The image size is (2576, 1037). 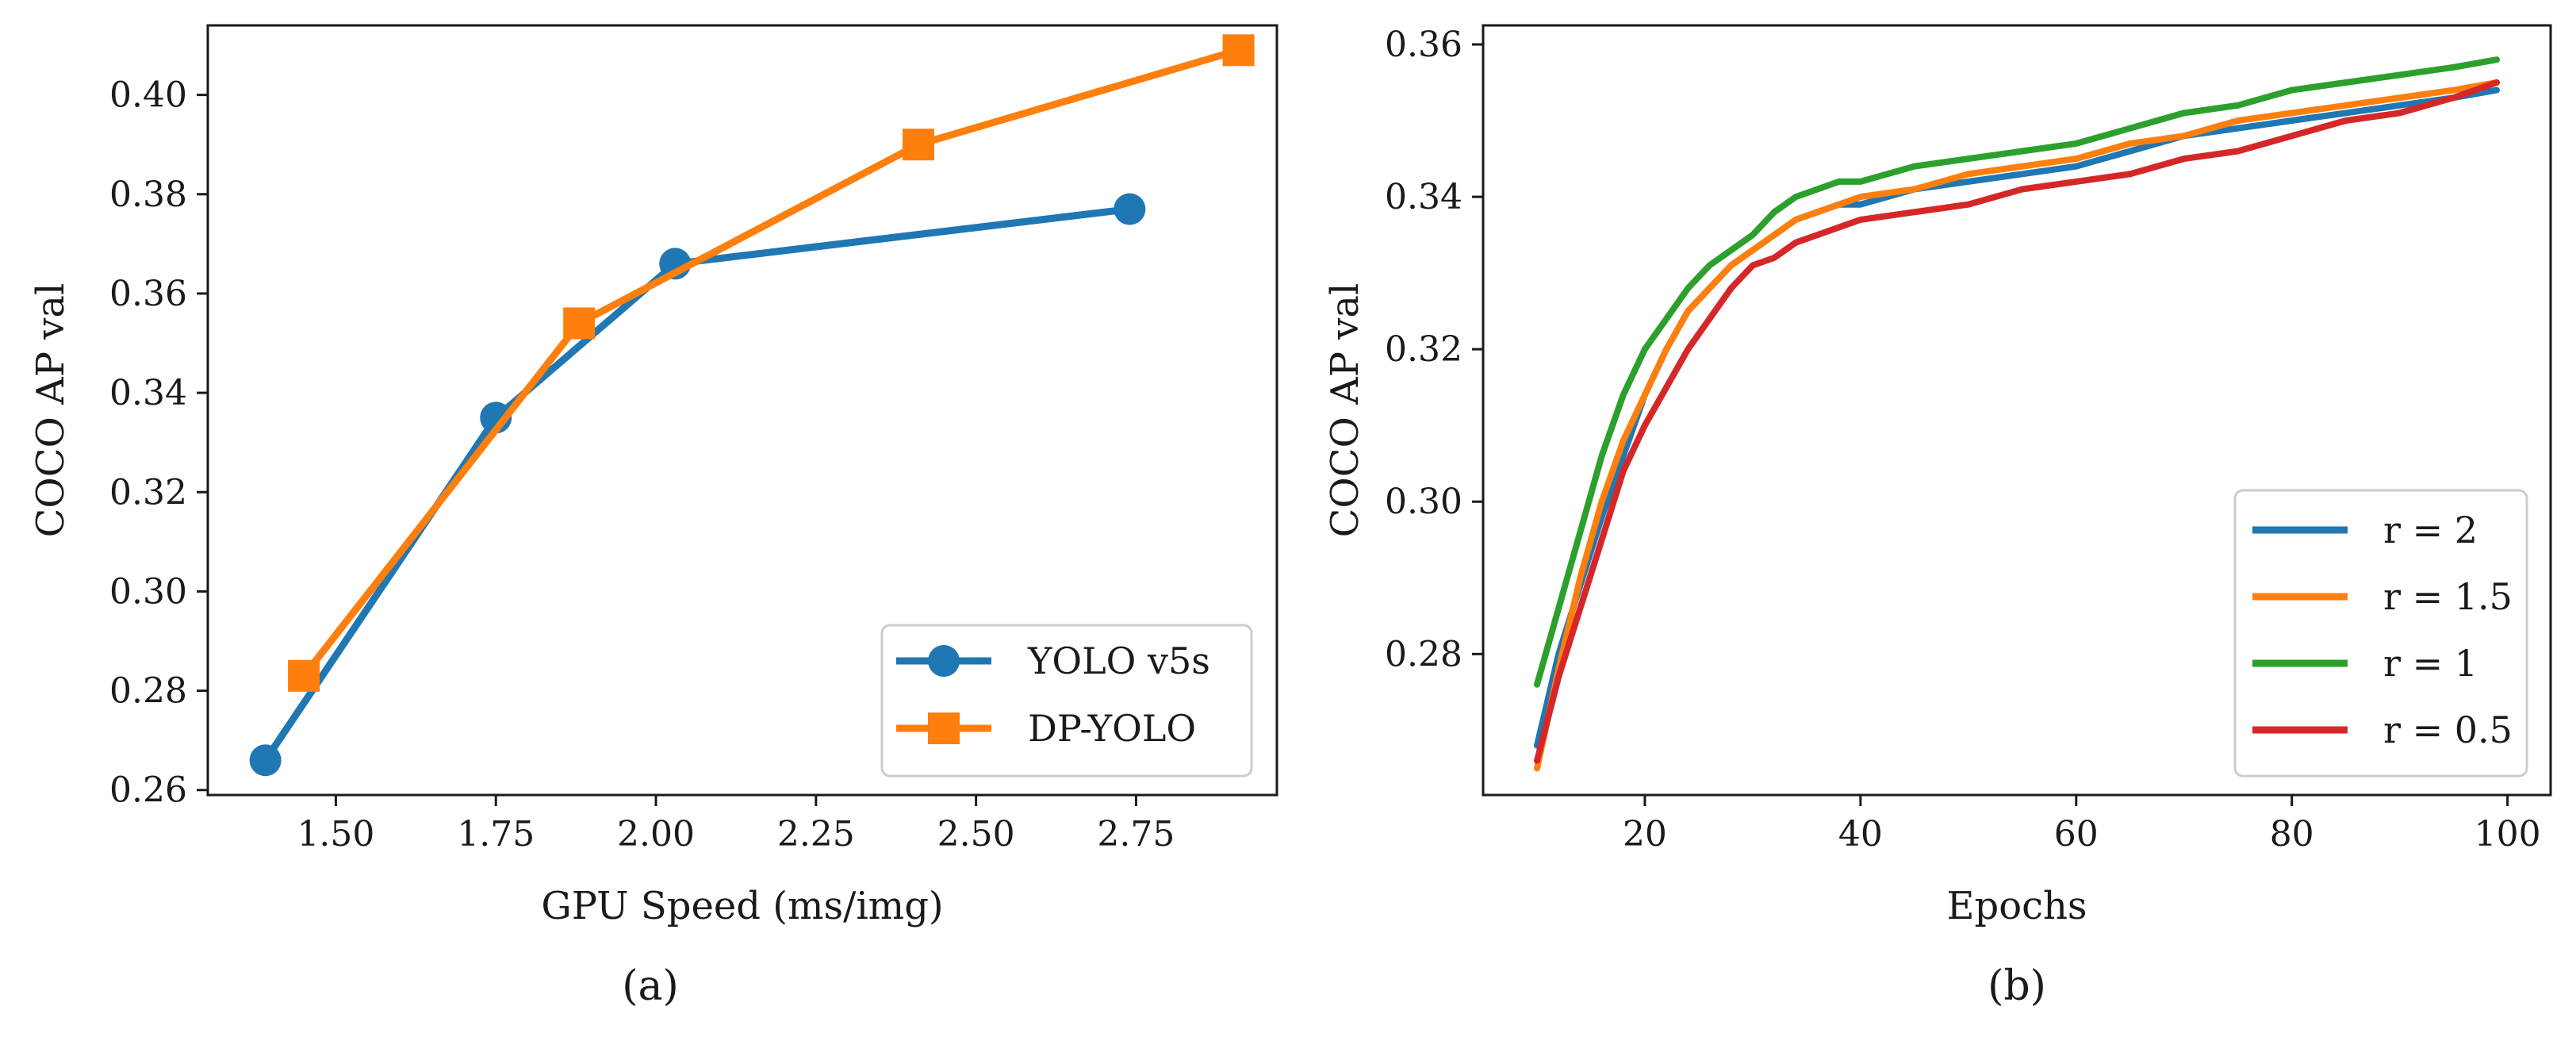 What do you see at coordinates (148, 790) in the screenshot?
I see `y-tick-label-a: 0.26` at bounding box center [148, 790].